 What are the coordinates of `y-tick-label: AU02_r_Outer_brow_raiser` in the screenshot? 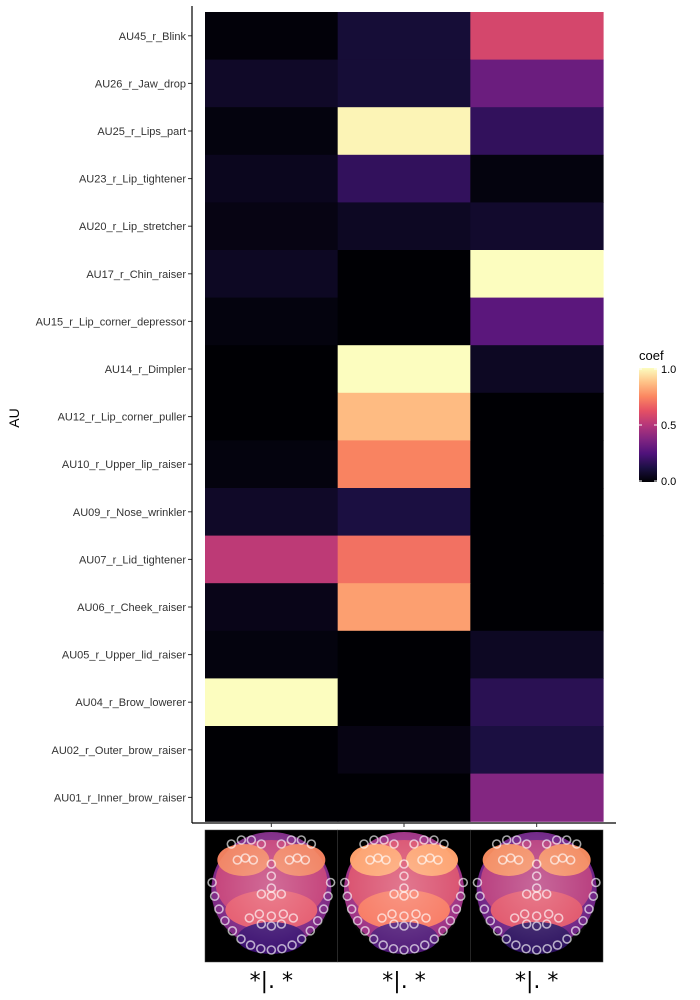 It's located at (118, 751).